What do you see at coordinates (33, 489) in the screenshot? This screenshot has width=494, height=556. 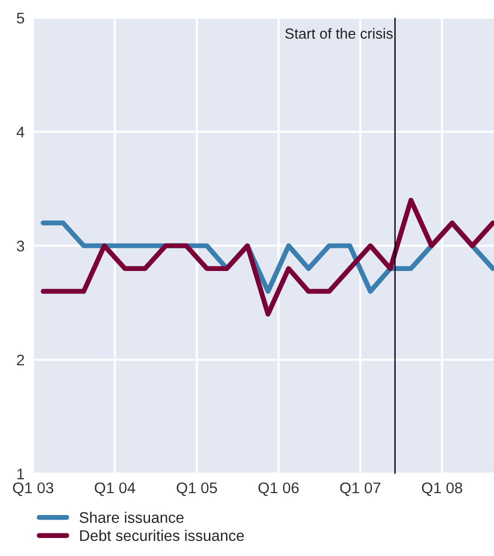 I see `x-tick-label: Q1 03` at bounding box center [33, 489].